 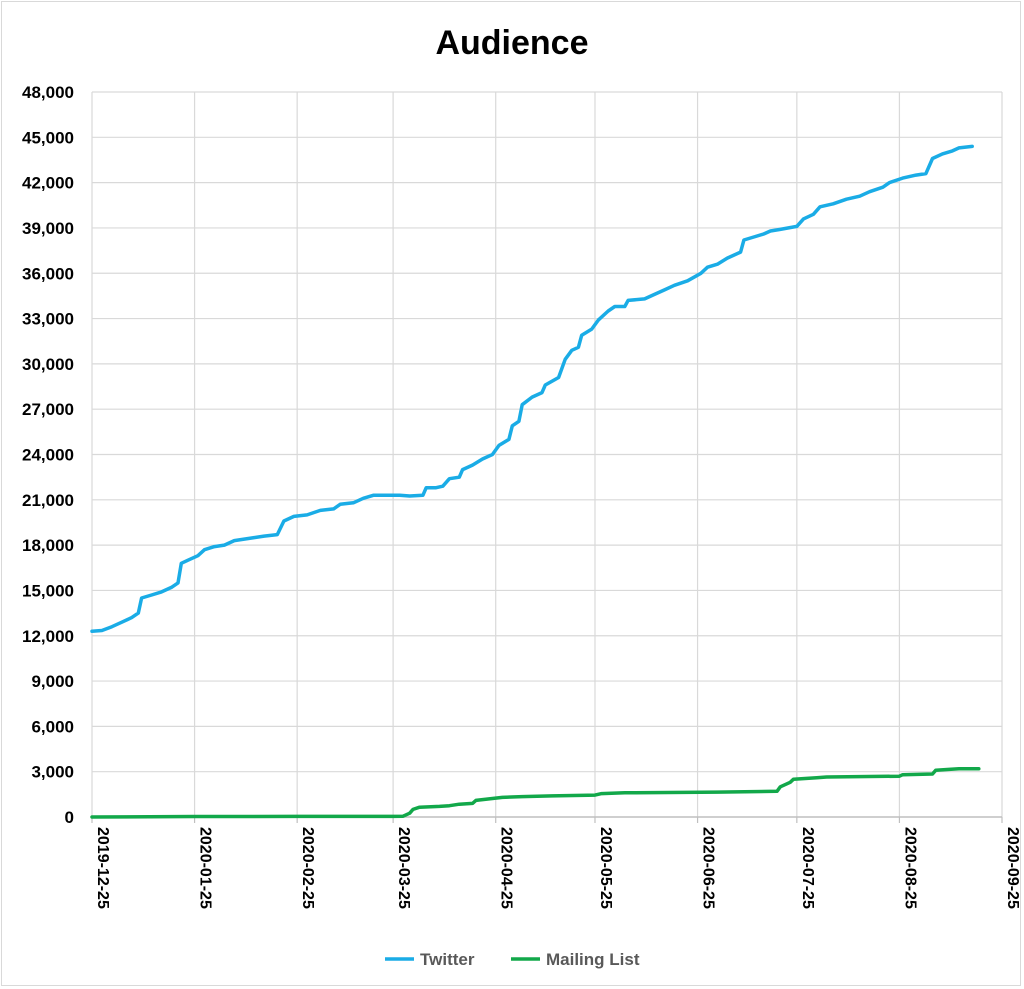 I want to click on x-tick-label: 2020-09-25, so click(x=1012, y=868).